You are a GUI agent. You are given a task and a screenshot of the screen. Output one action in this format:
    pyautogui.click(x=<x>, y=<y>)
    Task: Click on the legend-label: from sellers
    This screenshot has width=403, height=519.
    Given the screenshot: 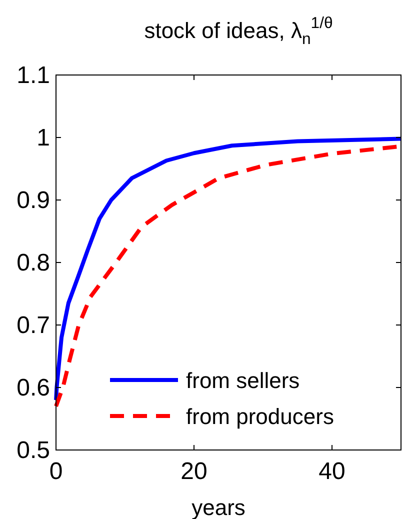 What is the action you would take?
    pyautogui.click(x=243, y=380)
    